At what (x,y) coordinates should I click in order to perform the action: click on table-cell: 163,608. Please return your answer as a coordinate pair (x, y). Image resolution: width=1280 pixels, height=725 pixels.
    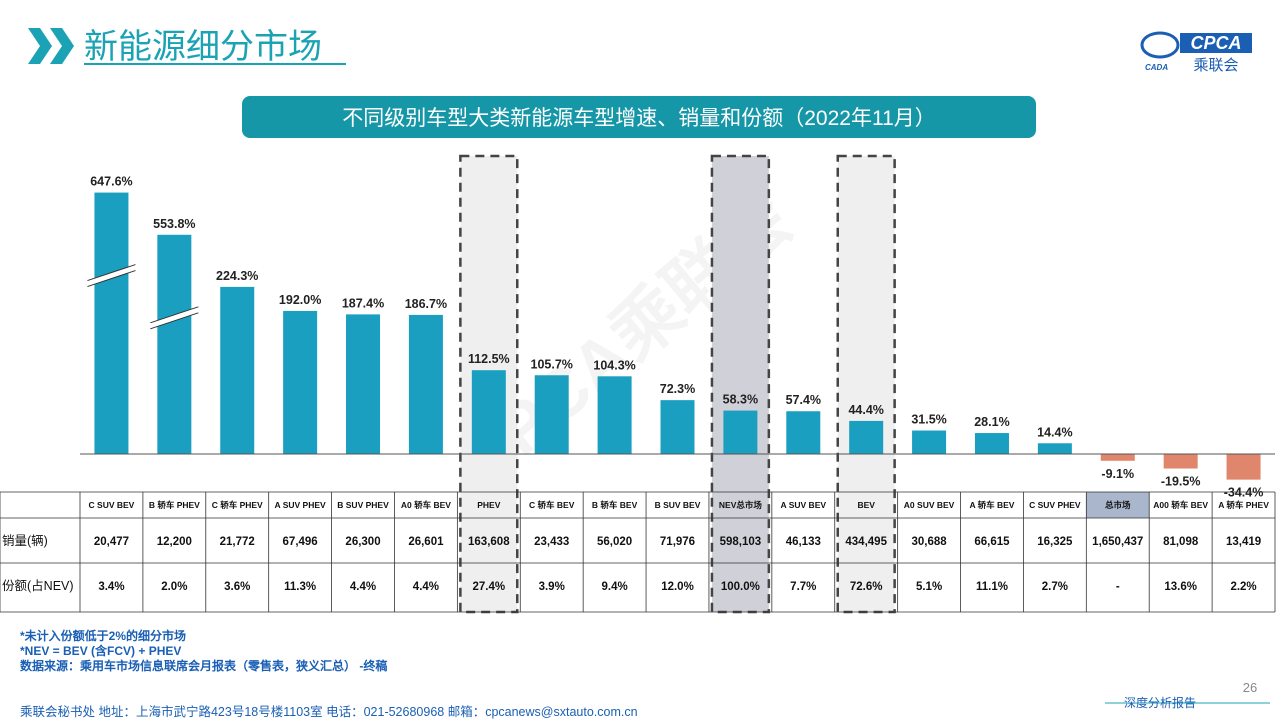
    Looking at the image, I should click on (489, 542).